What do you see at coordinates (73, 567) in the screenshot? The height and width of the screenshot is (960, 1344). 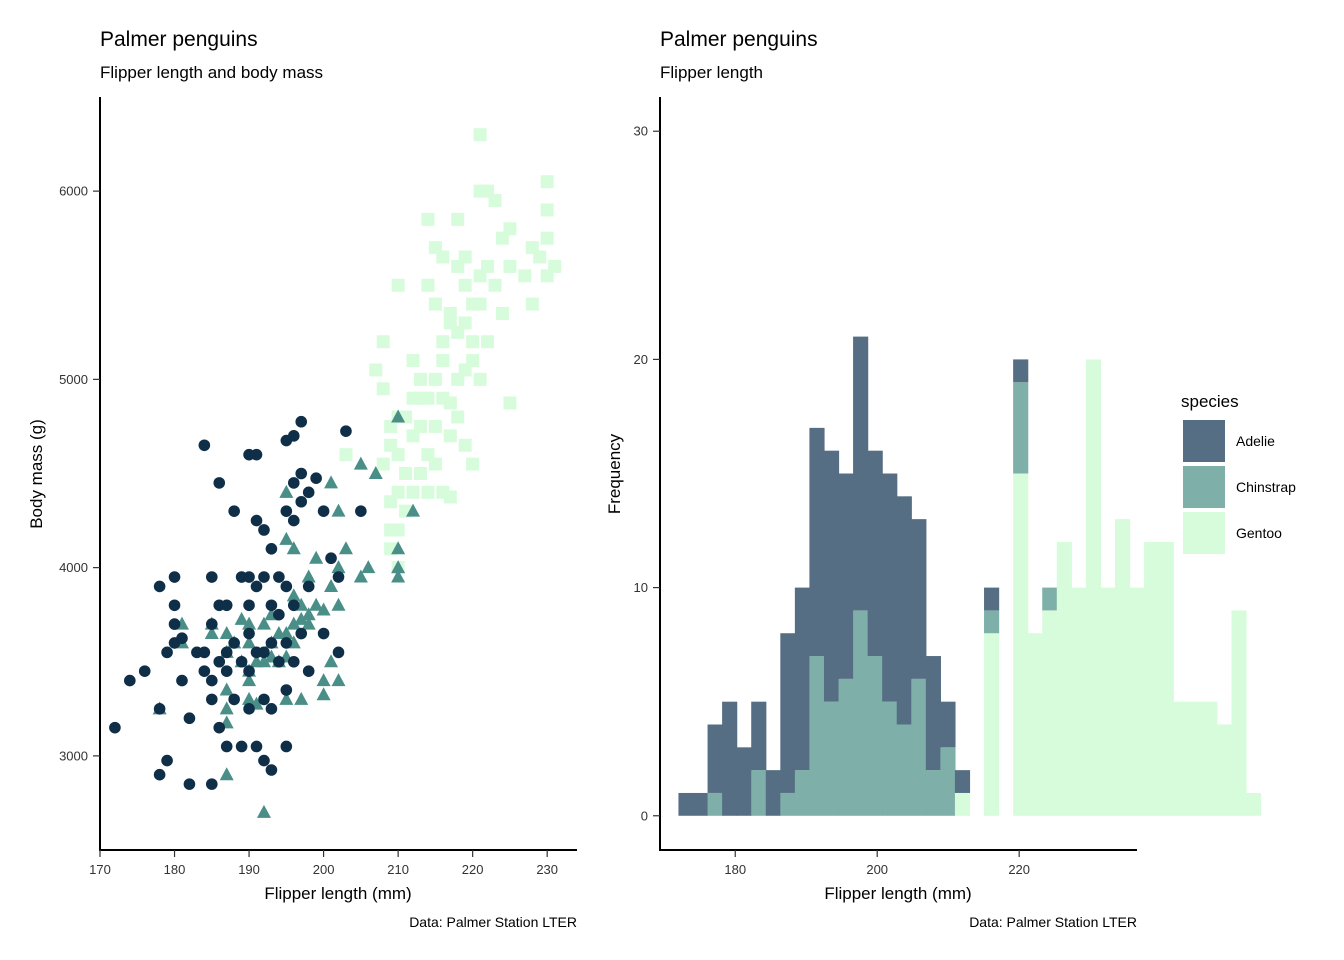 I see `y-tick-label: 4000` at bounding box center [73, 567].